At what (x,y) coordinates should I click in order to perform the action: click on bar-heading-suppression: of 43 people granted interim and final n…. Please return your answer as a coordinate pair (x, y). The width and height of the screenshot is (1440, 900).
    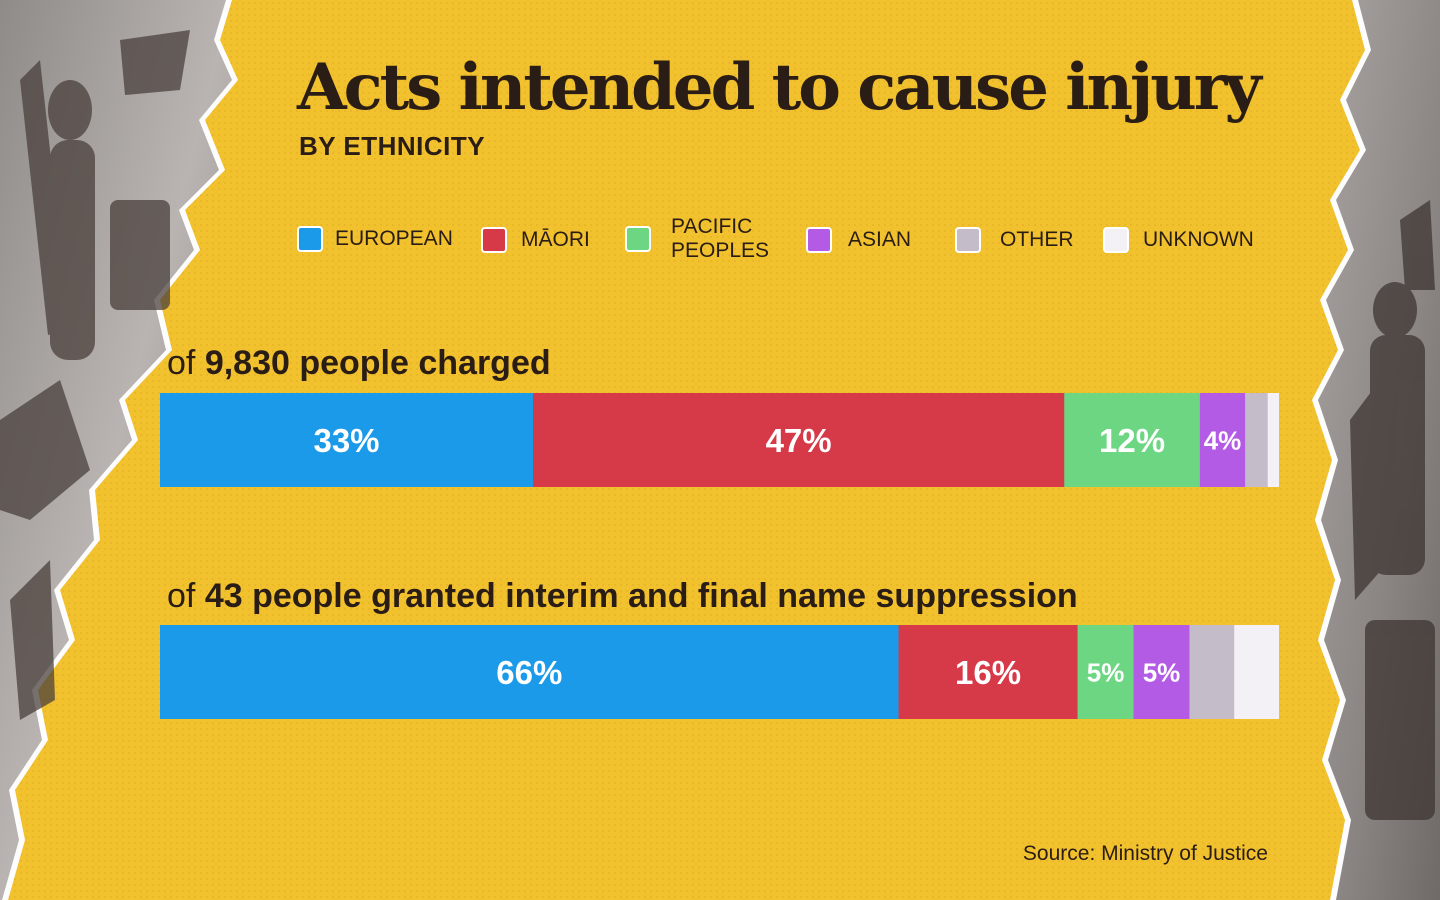
    Looking at the image, I should click on (622, 596).